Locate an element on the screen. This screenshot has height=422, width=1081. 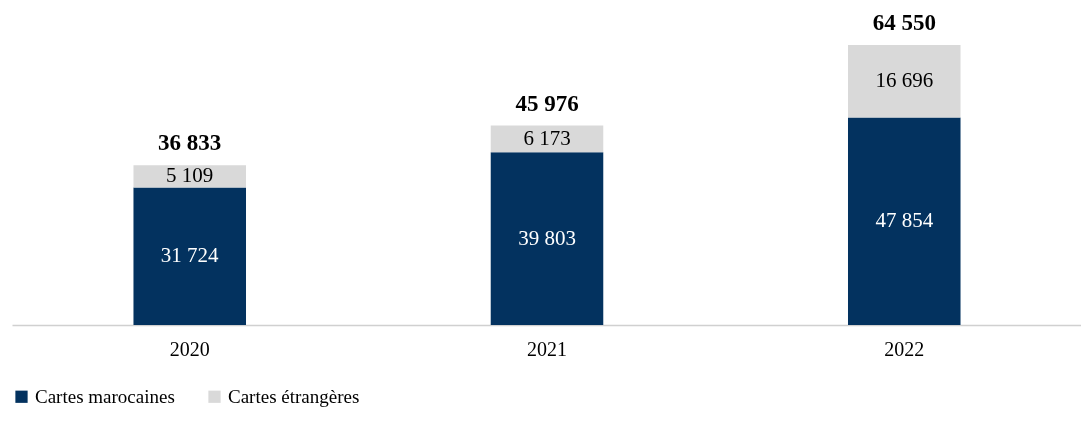
data-label: 6 173 is located at coordinates (547, 137).